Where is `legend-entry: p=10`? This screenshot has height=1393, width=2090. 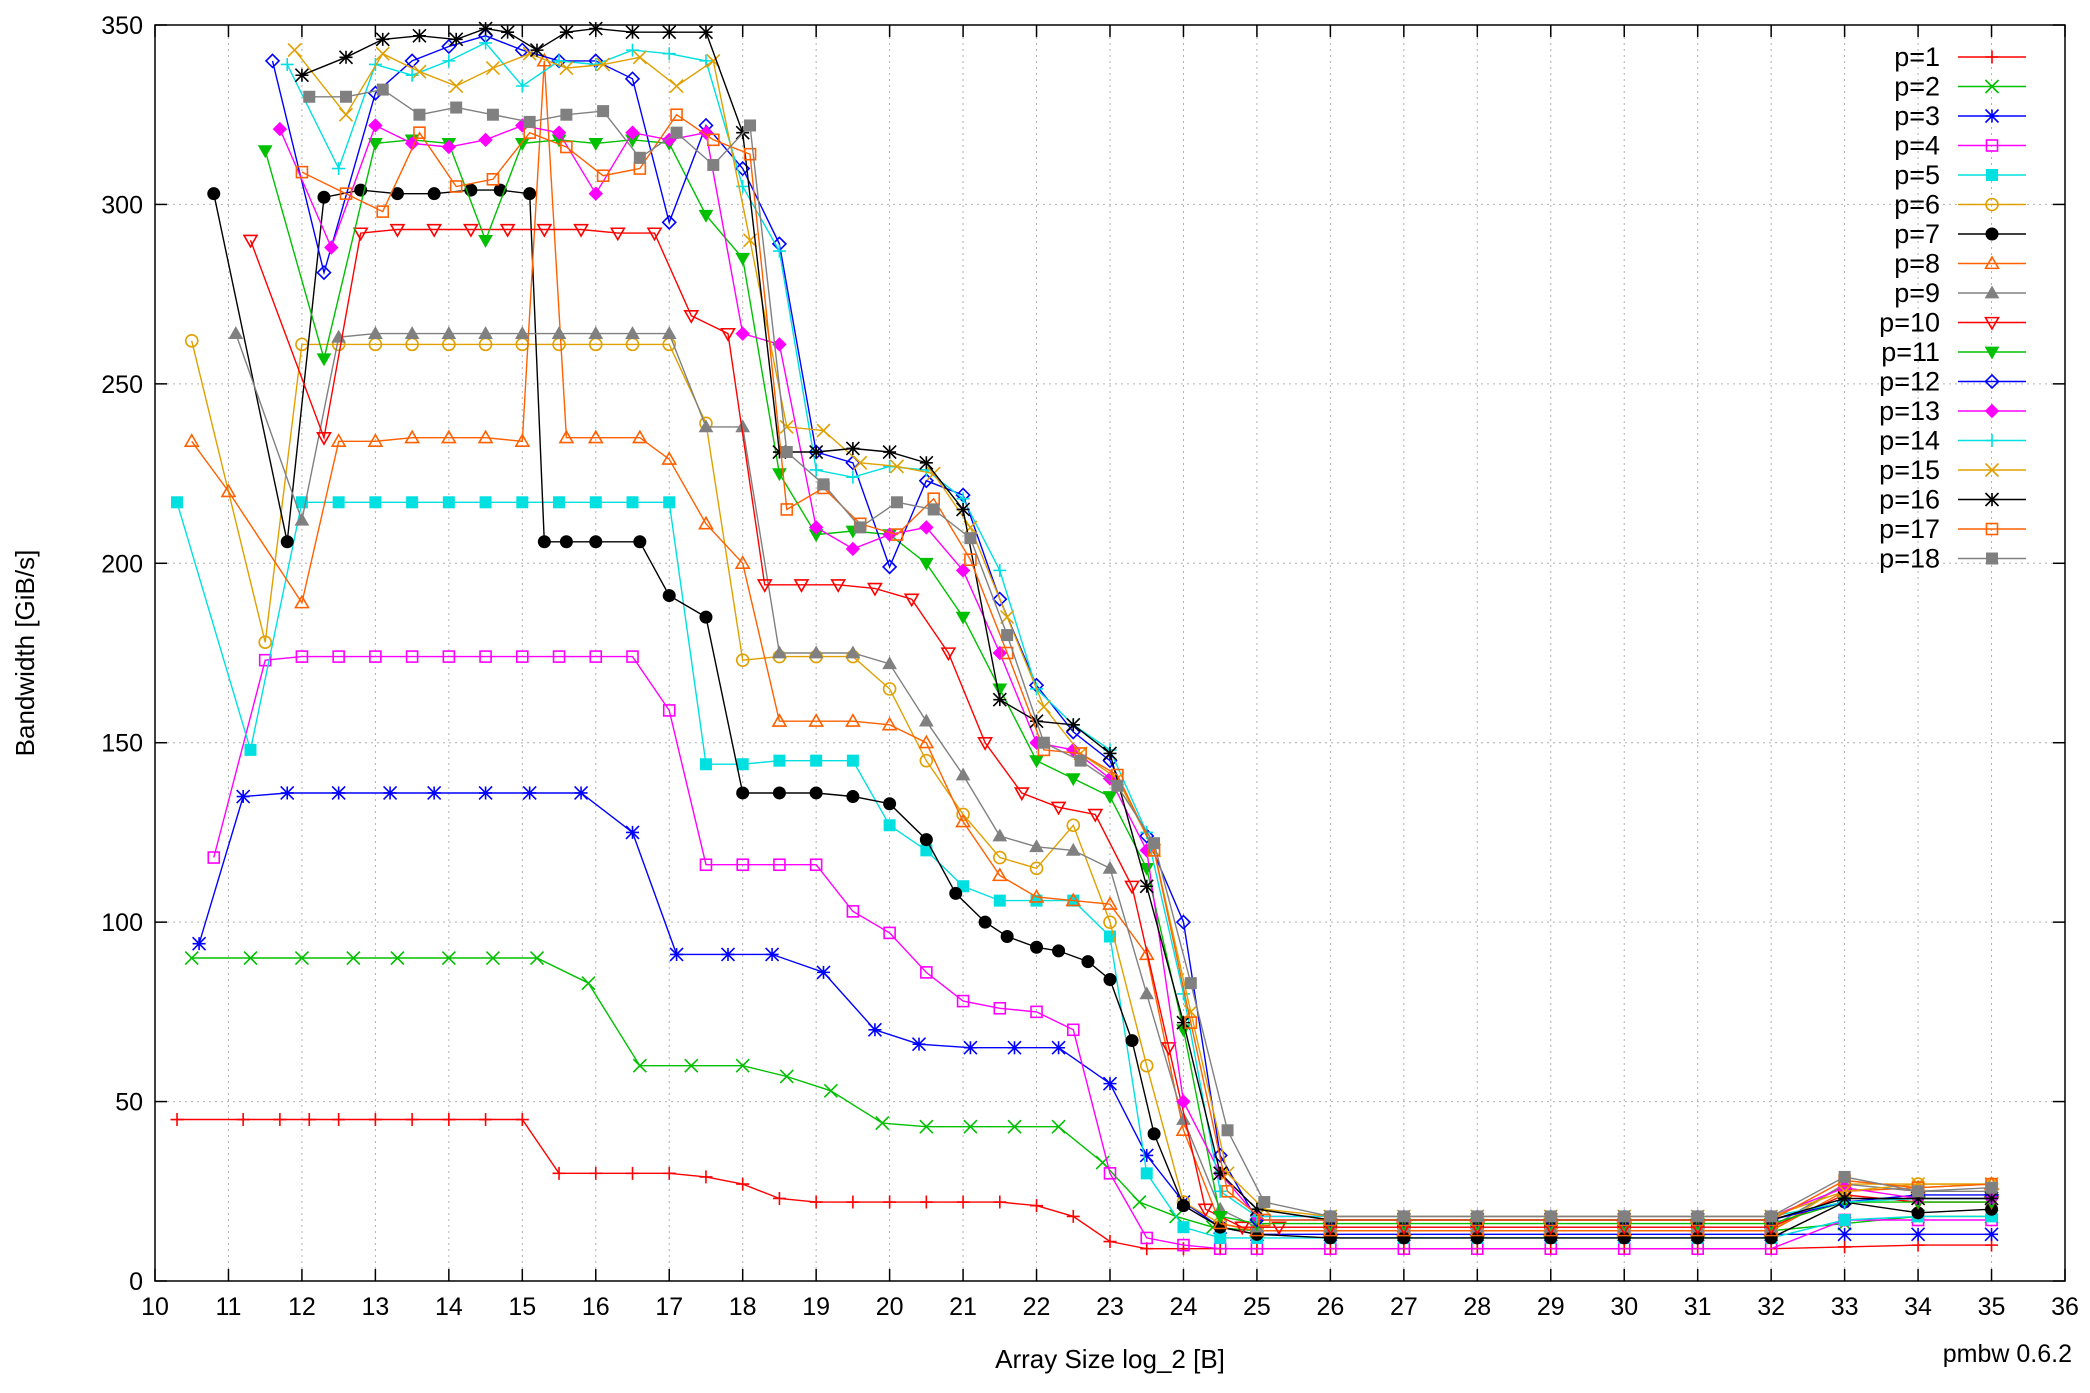 legend-entry: p=10 is located at coordinates (1952, 323).